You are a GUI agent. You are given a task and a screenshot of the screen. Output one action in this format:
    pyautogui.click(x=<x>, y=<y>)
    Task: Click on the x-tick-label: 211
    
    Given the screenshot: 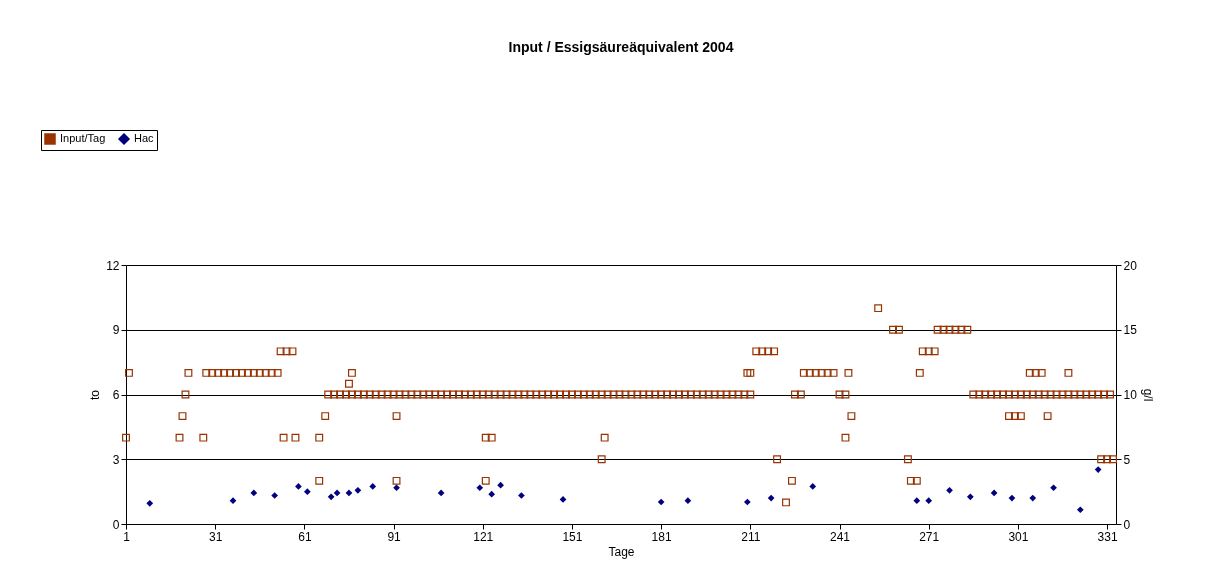 What is the action you would take?
    pyautogui.click(x=751, y=536)
    